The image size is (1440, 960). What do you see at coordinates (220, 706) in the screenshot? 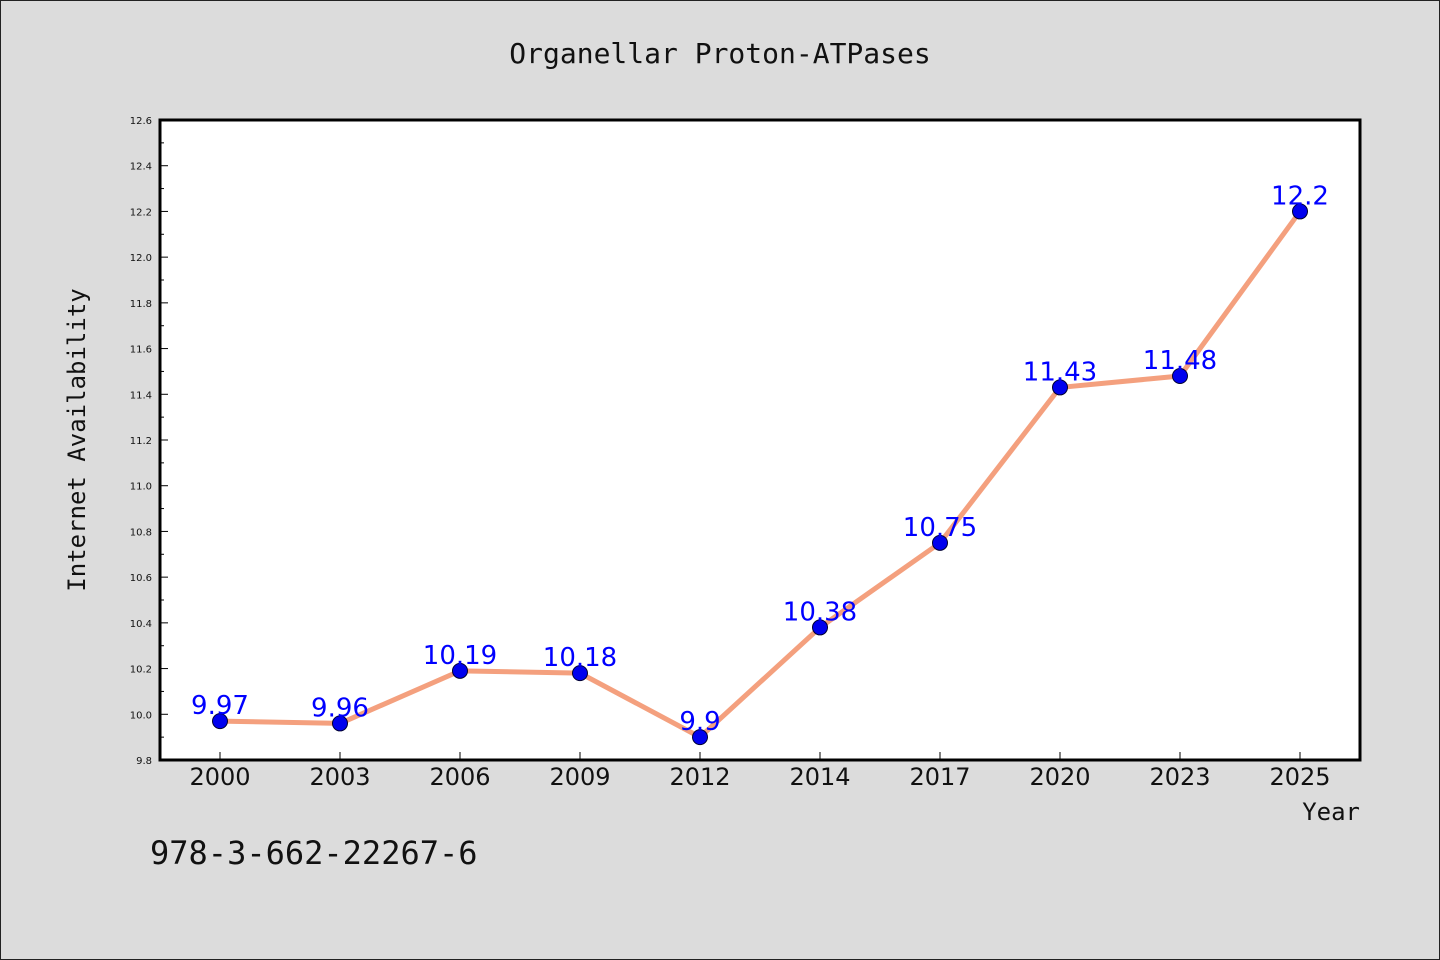
I see `data-label: 9.97` at bounding box center [220, 706].